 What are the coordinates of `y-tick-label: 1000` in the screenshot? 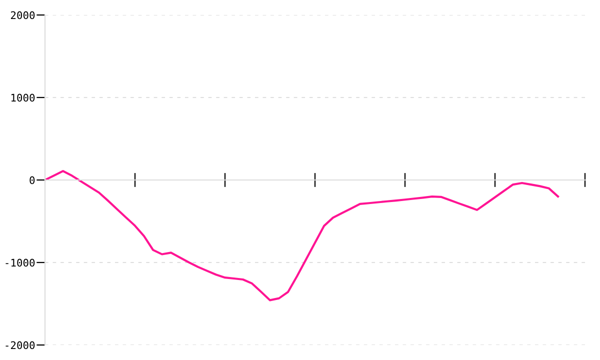 It's located at (23, 98).